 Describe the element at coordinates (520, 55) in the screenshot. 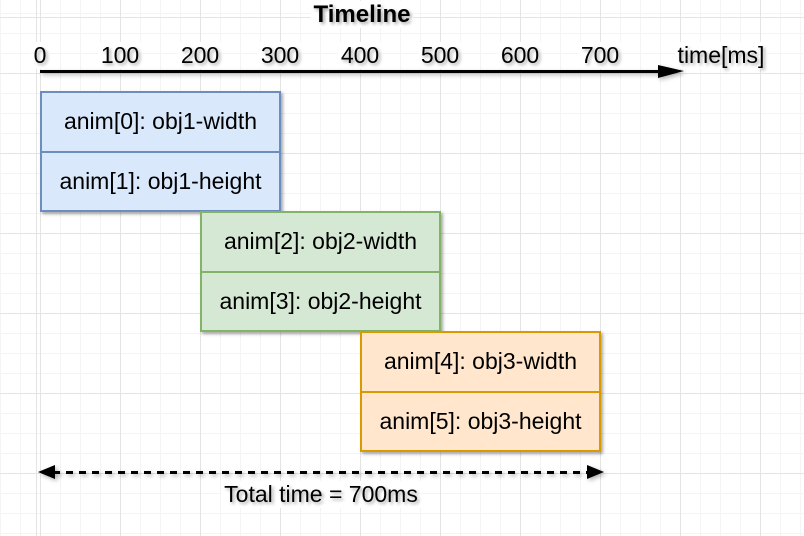

I see `axis-tick-600: 600` at that location.